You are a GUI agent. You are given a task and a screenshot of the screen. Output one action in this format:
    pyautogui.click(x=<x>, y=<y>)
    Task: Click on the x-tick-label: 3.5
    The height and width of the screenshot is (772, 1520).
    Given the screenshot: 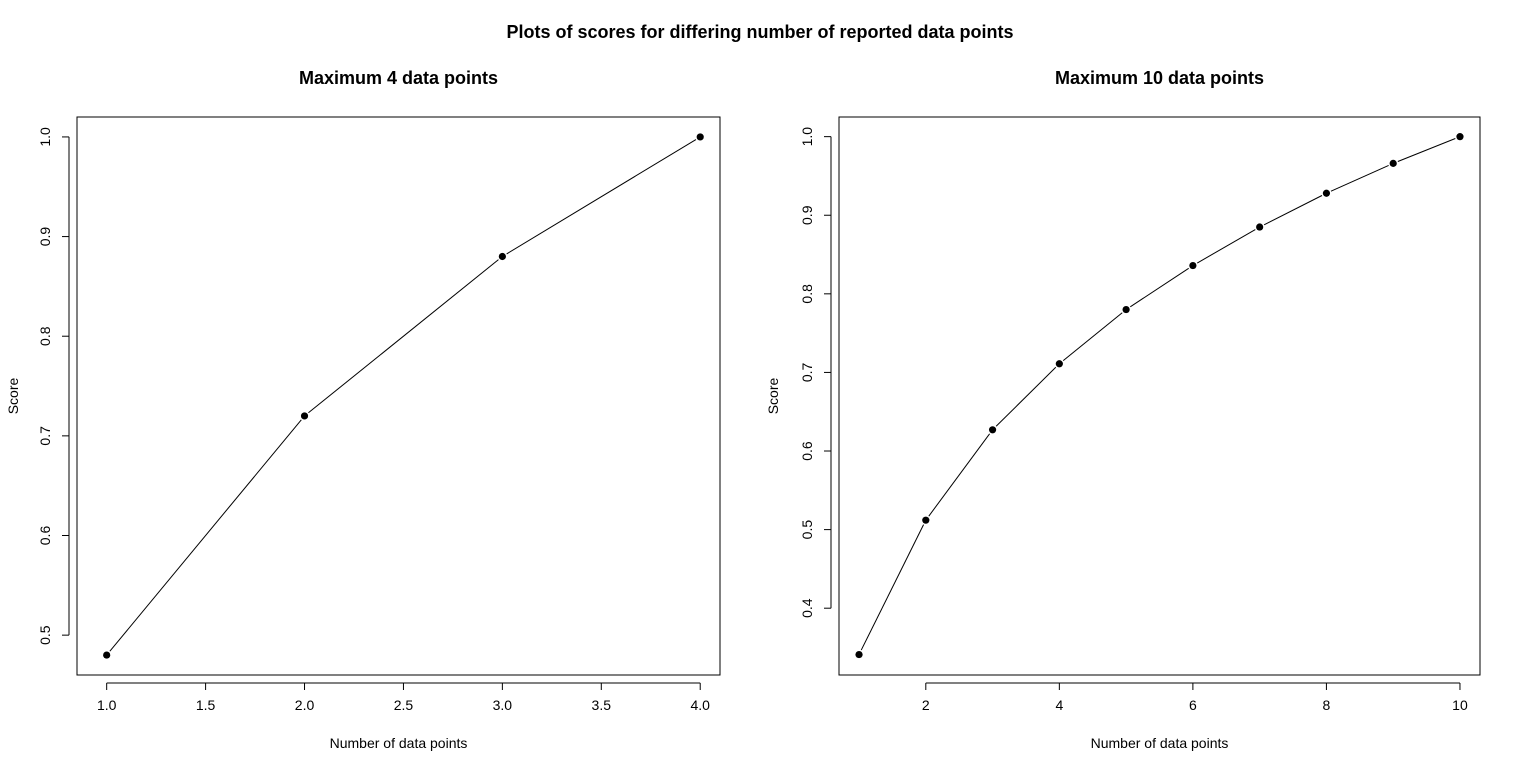 What is the action you would take?
    pyautogui.click(x=602, y=705)
    